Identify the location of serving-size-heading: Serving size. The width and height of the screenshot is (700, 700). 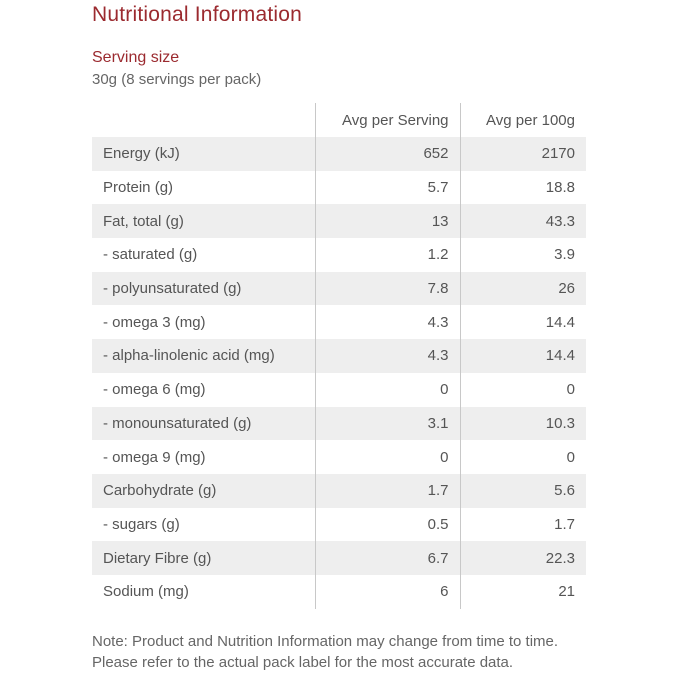
(136, 57).